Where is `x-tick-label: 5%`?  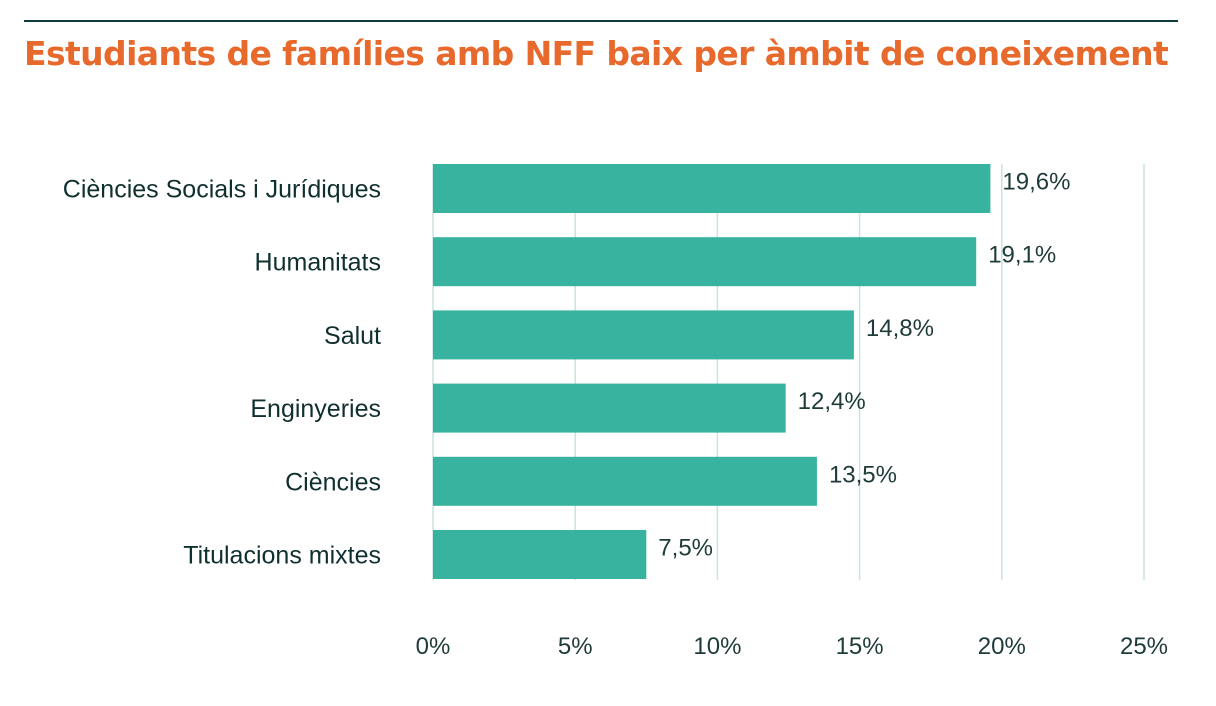
x-tick-label: 5% is located at coordinates (575, 646).